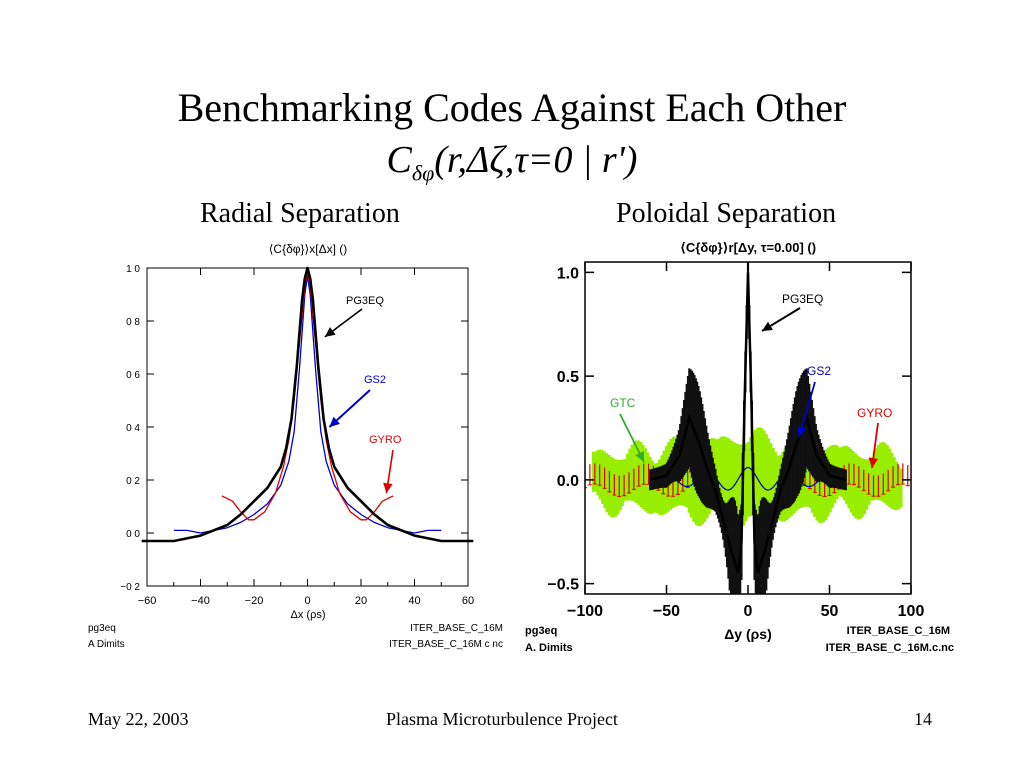 The height and width of the screenshot is (768, 1024). Describe the element at coordinates (446, 644) in the screenshot. I see `left-foot-4: ITER_BASE_C_16M c nc` at that location.